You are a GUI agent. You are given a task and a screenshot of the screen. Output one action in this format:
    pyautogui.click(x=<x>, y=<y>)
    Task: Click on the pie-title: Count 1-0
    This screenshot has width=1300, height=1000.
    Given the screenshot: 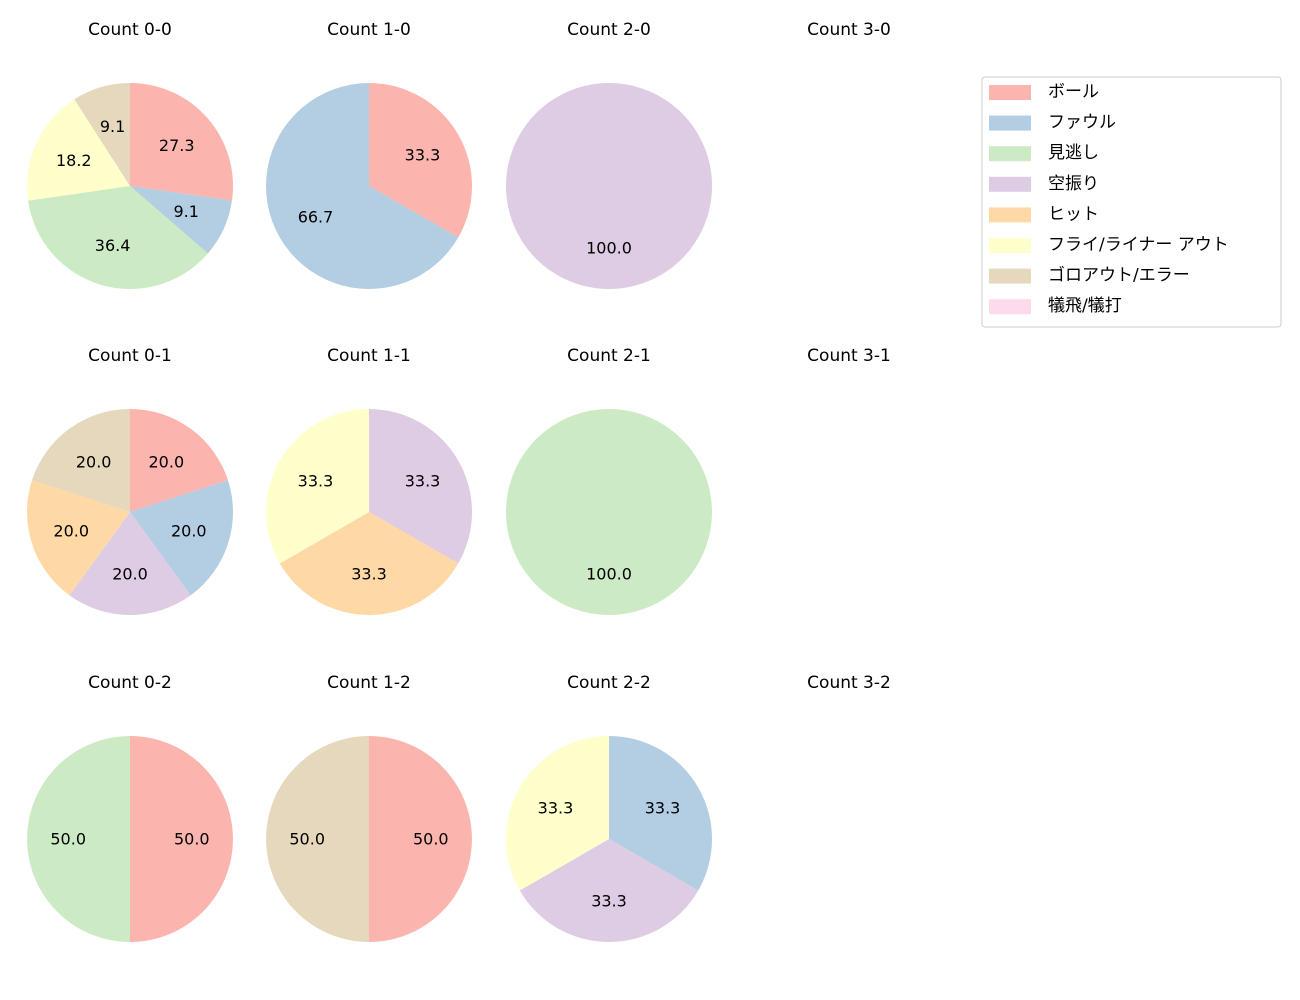 What is the action you would take?
    pyautogui.click(x=369, y=30)
    